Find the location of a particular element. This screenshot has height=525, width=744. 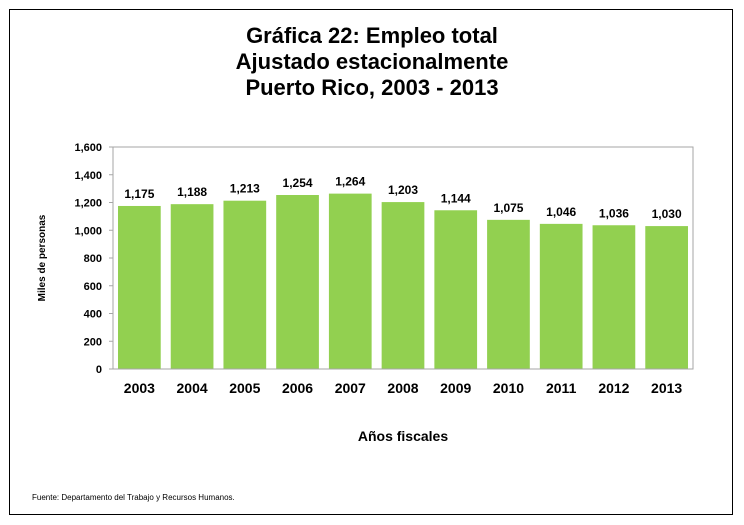

data-label-2005: 1,213 is located at coordinates (245, 189).